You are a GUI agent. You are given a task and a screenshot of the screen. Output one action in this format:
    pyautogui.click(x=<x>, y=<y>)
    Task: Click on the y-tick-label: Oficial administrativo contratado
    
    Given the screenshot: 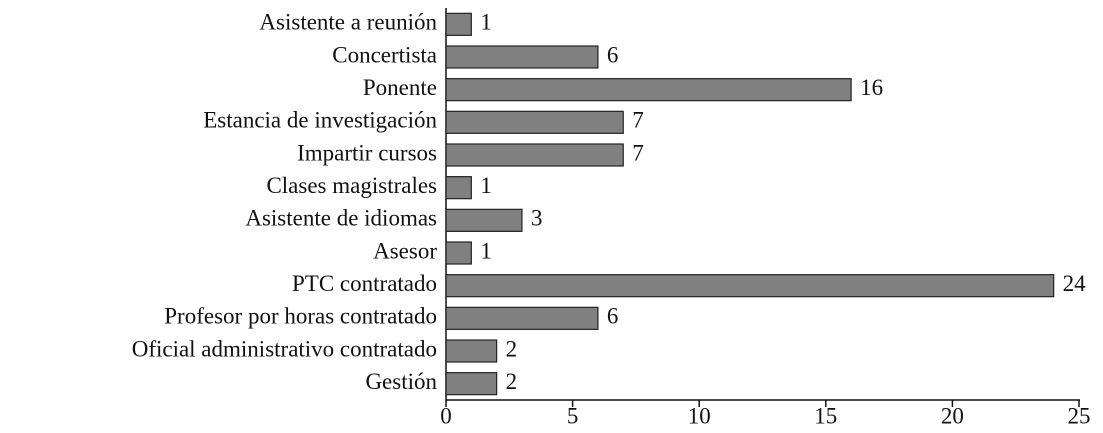 What is the action you would take?
    pyautogui.click(x=284, y=348)
    